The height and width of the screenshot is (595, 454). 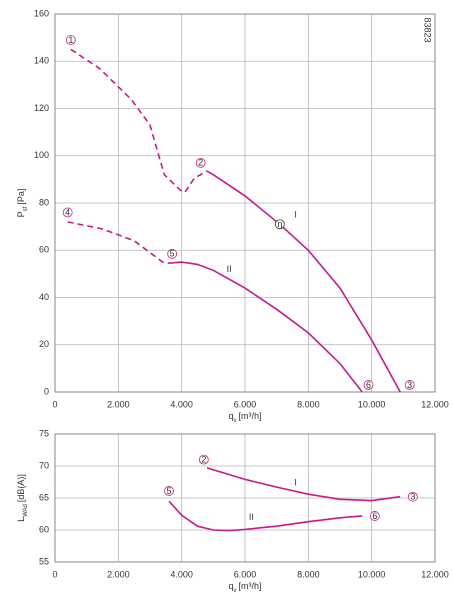 I want to click on y-tick-label: 70, so click(x=44, y=465).